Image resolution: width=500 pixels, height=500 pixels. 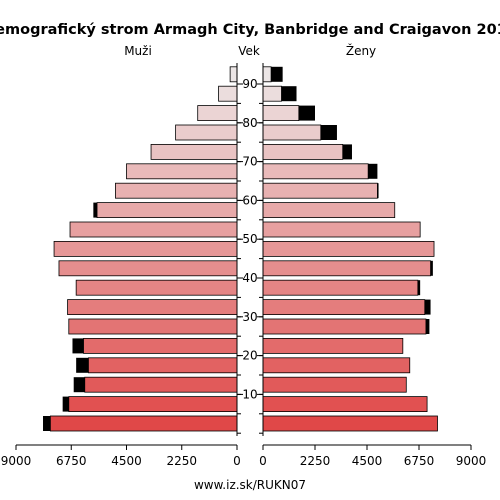 I want to click on left-x-tick-label: 9000, so click(x=16, y=461).